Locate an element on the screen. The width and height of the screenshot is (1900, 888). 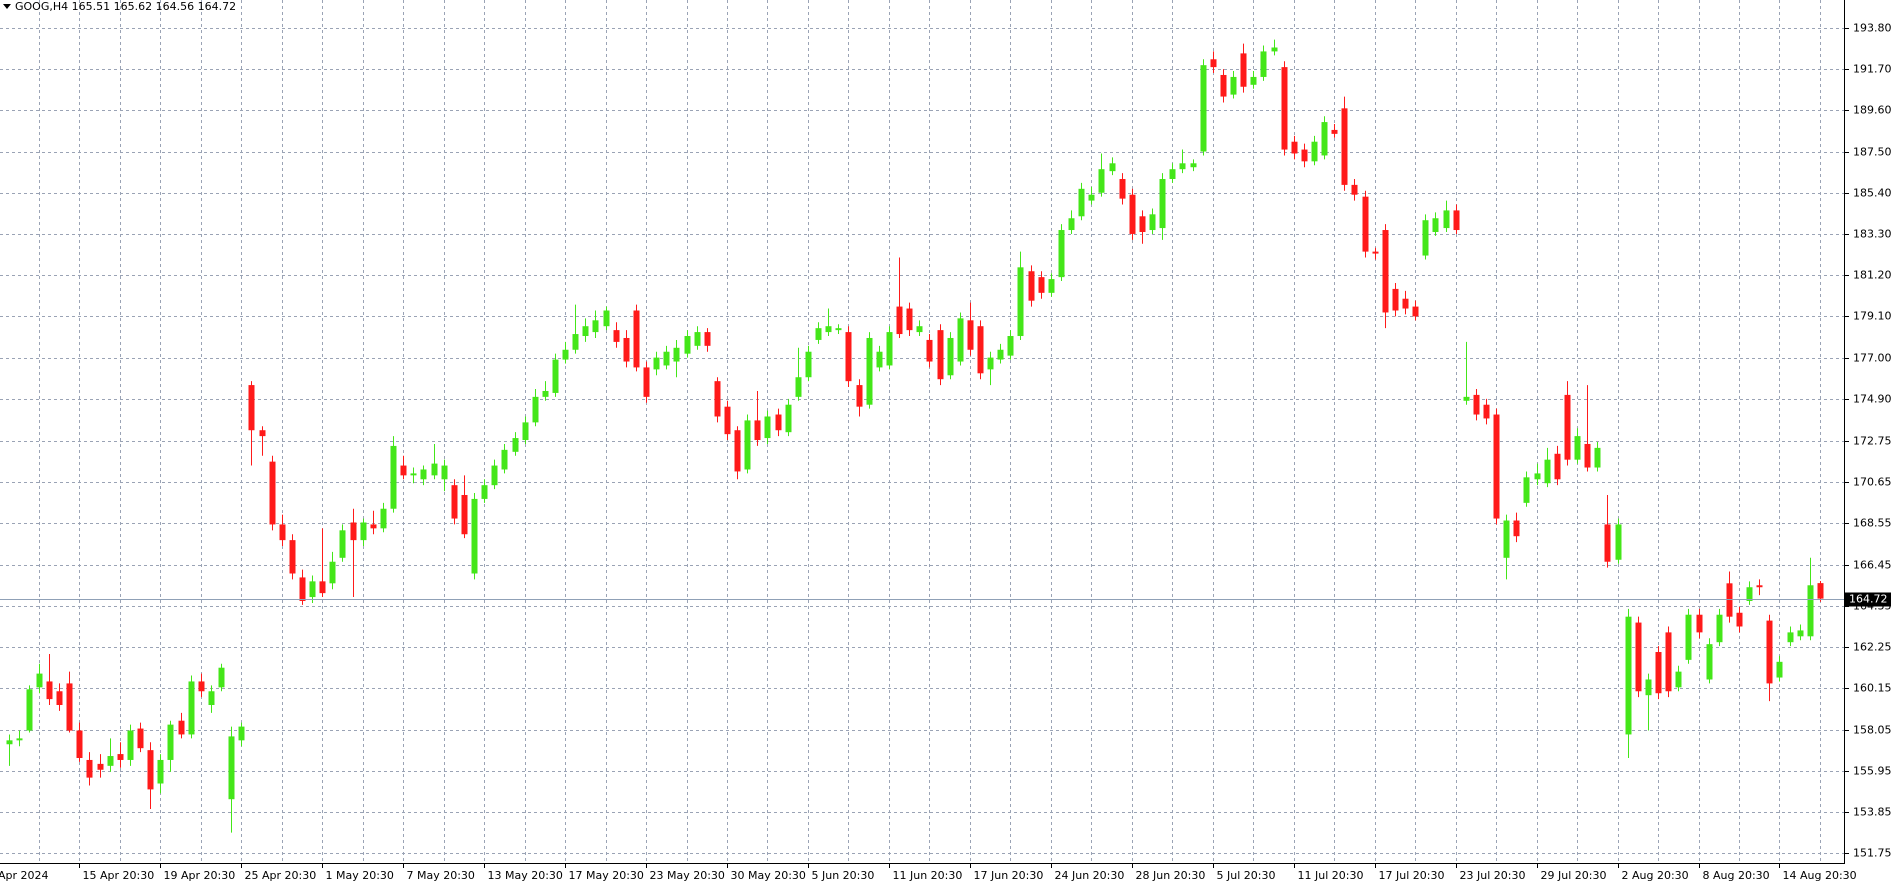
x-tick-label: 23 May 20:30 is located at coordinates (687, 875).